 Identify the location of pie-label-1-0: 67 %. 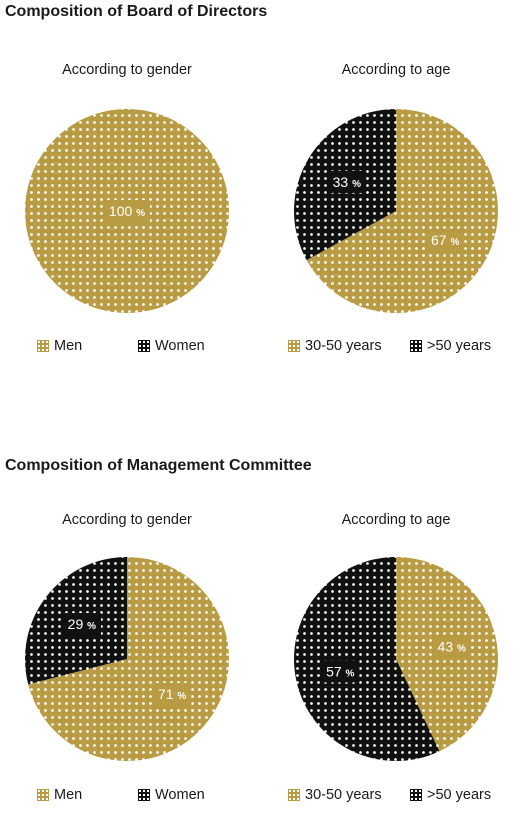
(445, 240).